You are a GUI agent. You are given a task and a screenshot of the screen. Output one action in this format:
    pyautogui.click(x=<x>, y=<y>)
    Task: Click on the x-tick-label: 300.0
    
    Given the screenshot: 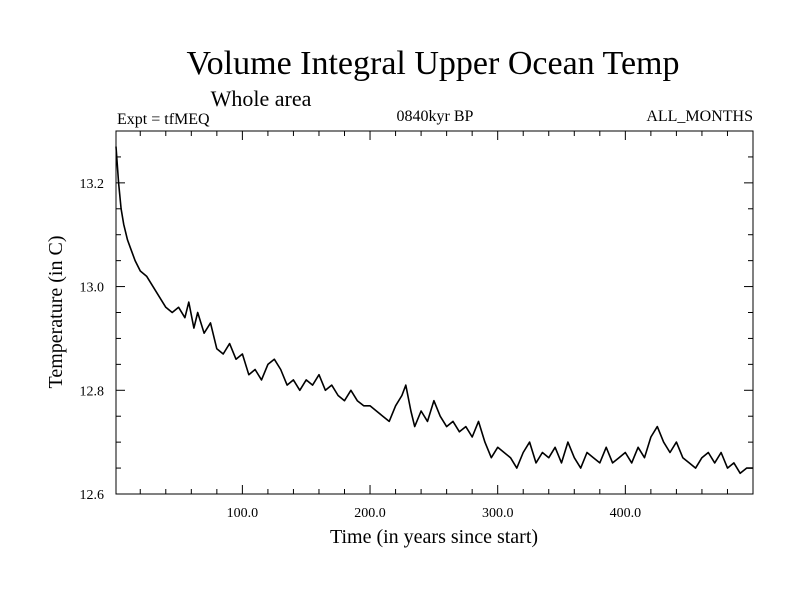 What is the action you would take?
    pyautogui.click(x=498, y=513)
    